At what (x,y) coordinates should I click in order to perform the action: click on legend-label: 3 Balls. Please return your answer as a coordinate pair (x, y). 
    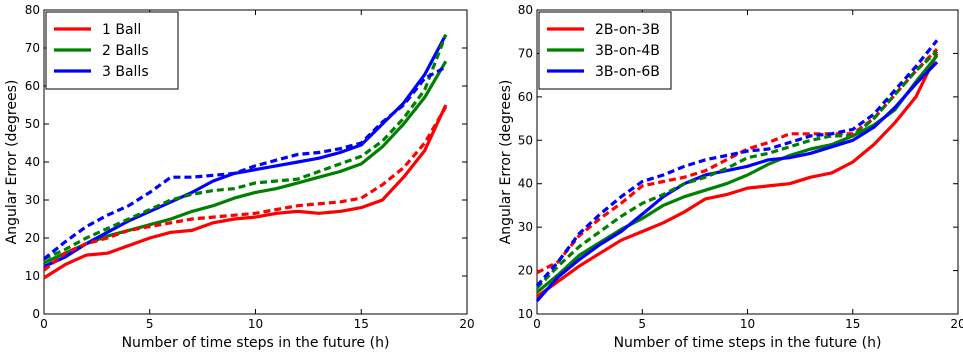
    Looking at the image, I should click on (125, 72).